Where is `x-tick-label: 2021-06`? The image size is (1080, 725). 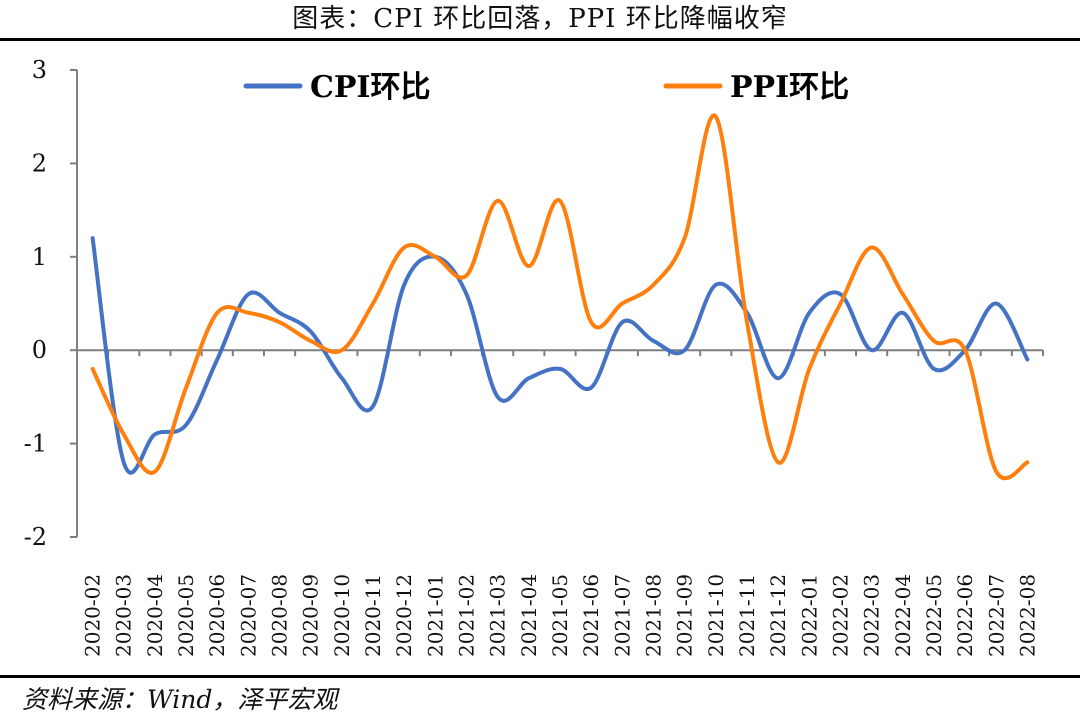 x-tick-label: 2021-06 is located at coordinates (591, 615).